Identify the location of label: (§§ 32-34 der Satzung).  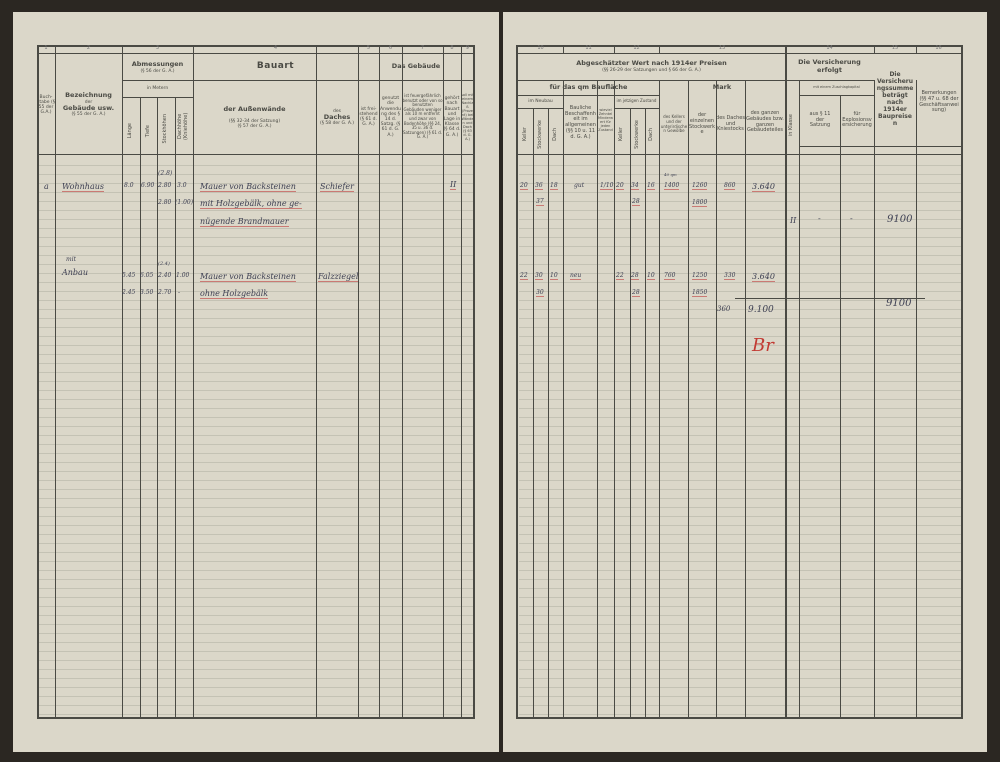
(254, 122).